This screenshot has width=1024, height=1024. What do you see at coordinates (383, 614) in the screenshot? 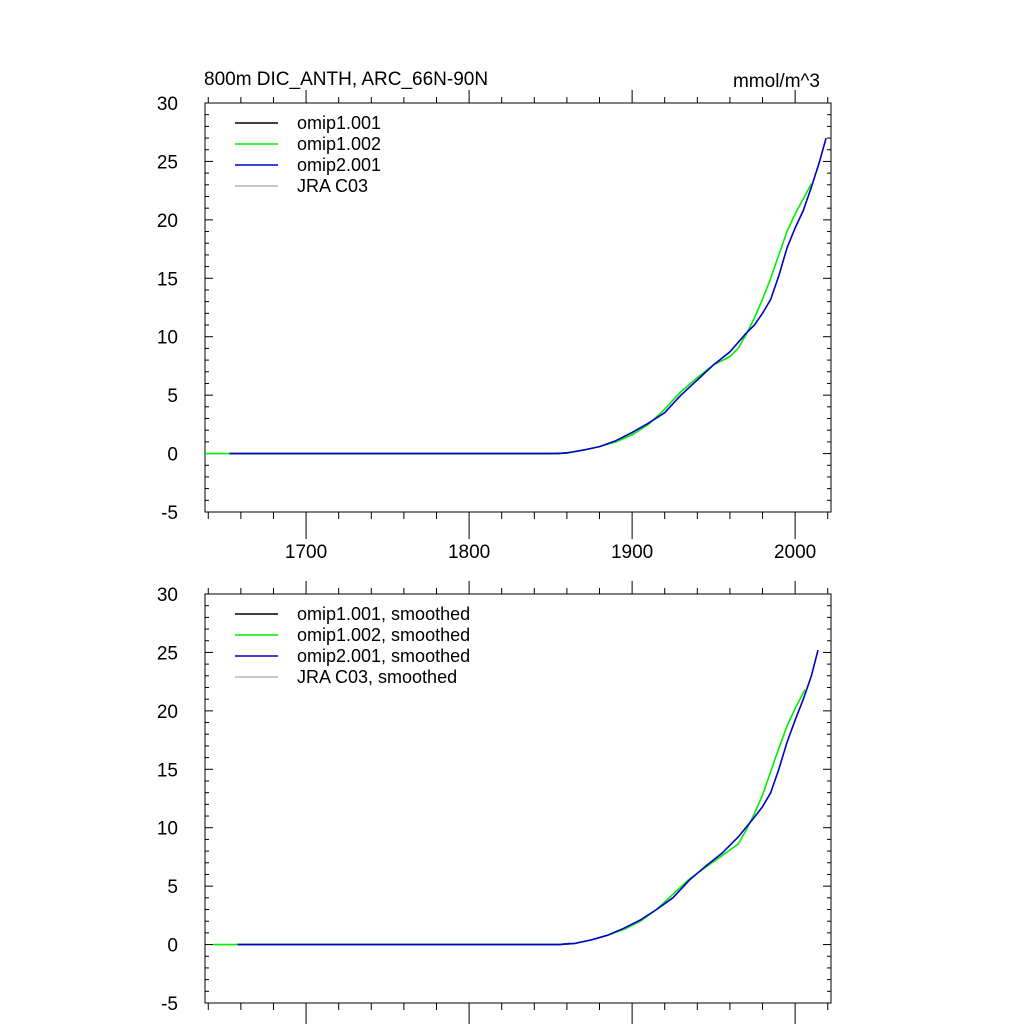
I see `legend-label: omip1.001, smoothed` at bounding box center [383, 614].